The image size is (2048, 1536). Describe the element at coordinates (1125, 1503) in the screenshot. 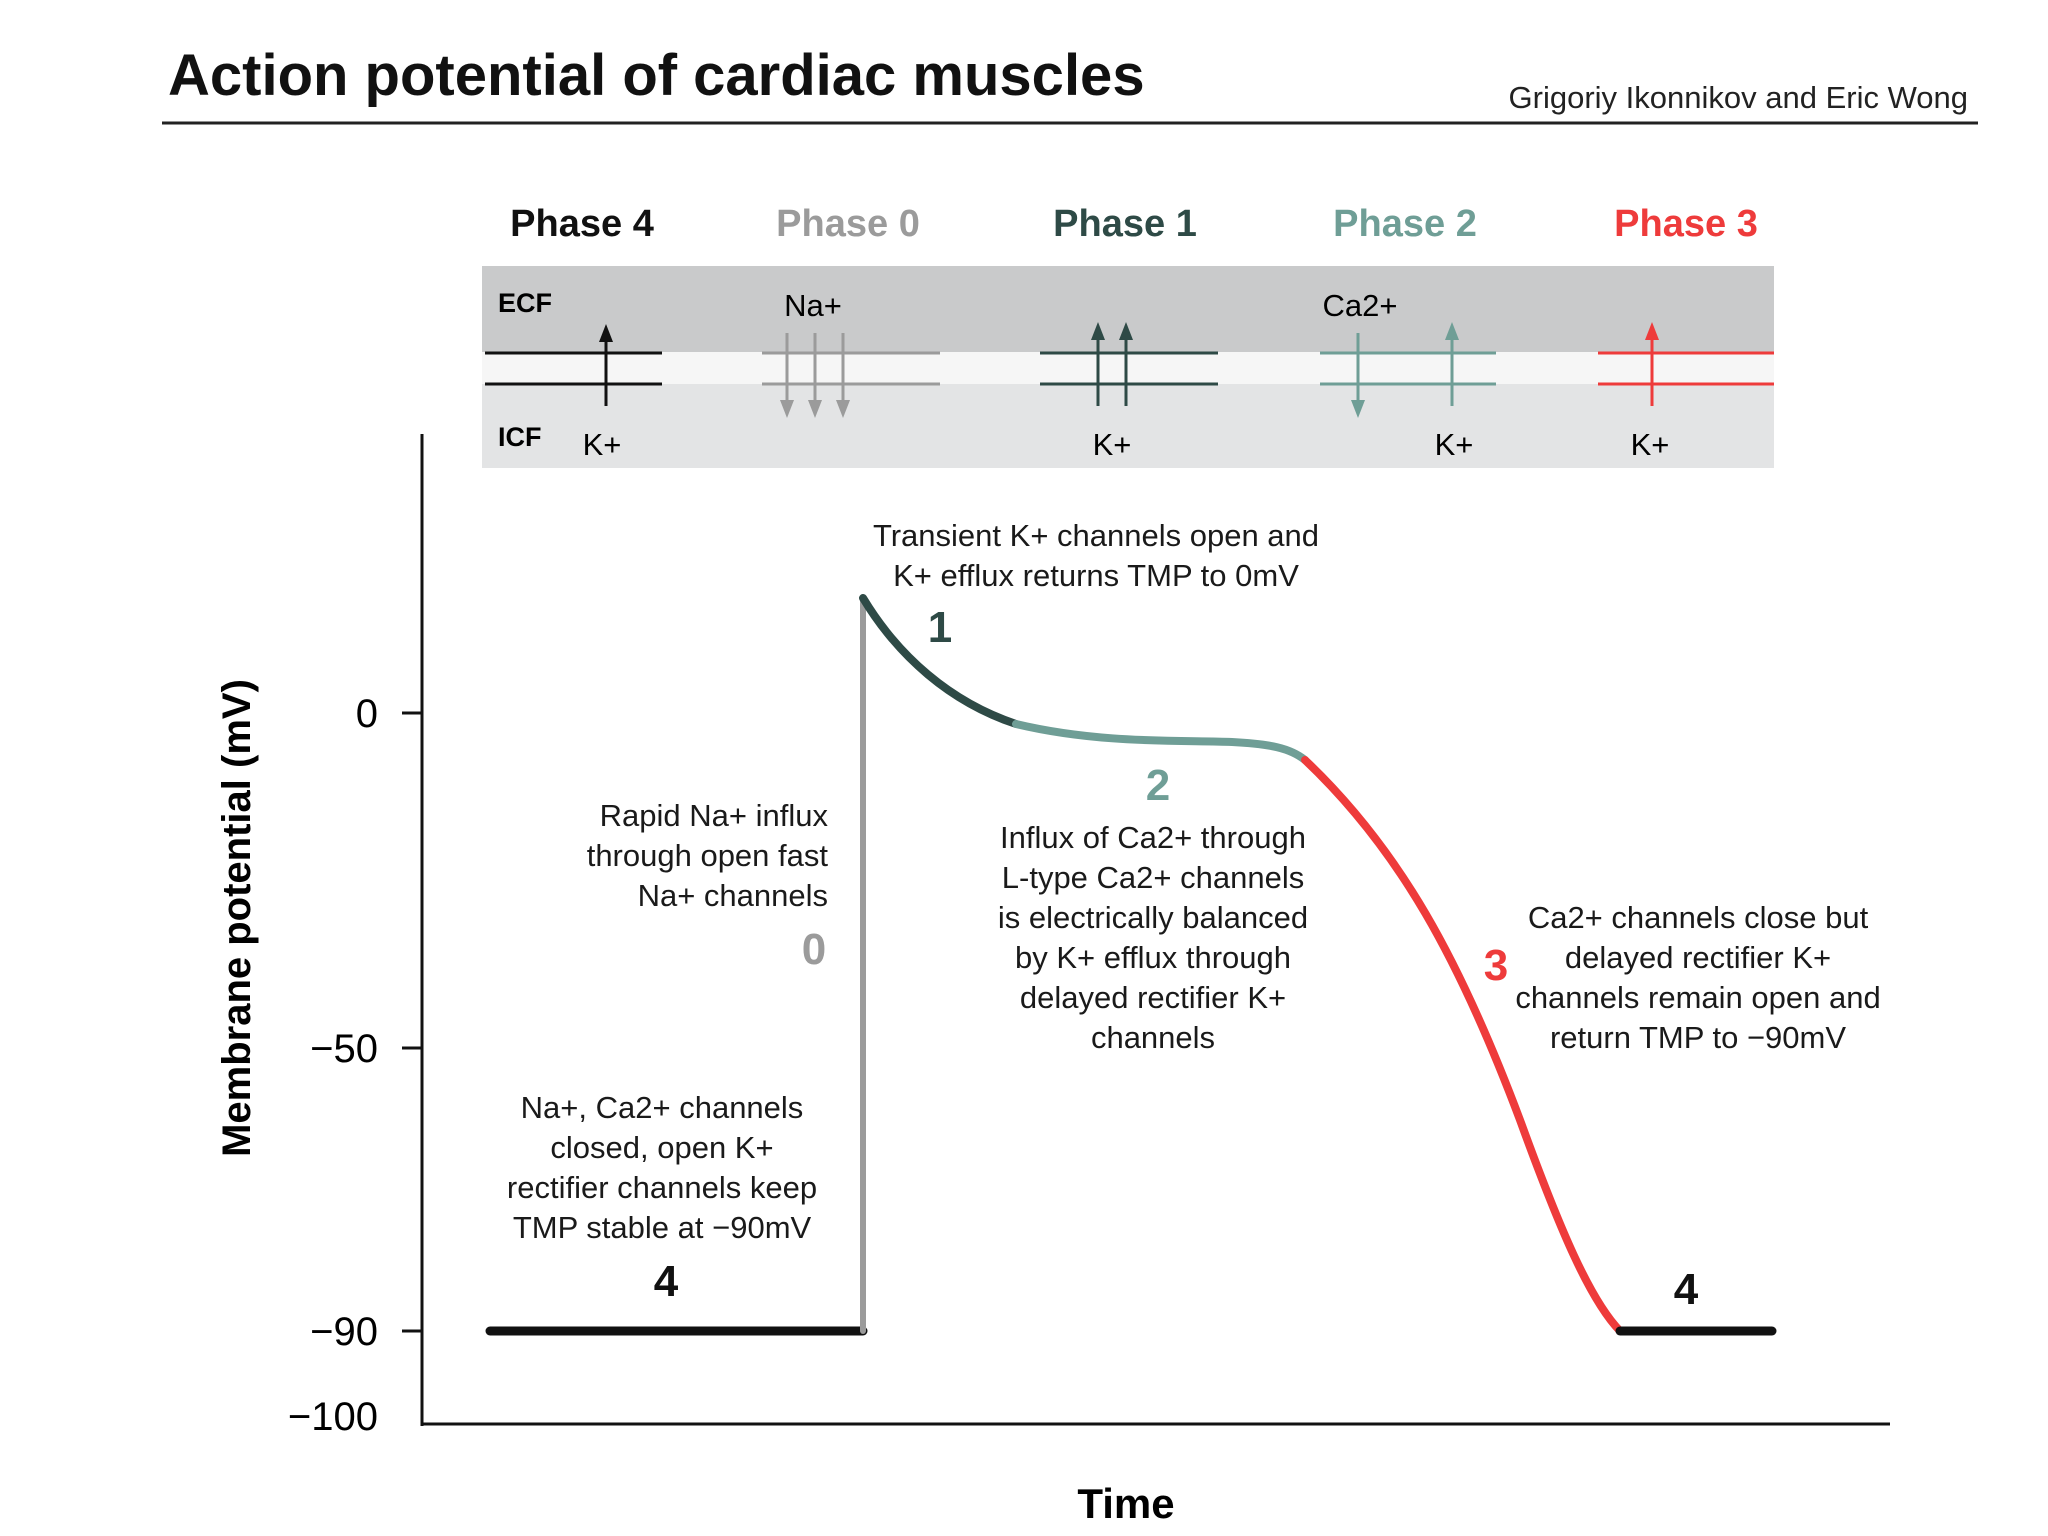

I see `x-axis-label: Time` at that location.